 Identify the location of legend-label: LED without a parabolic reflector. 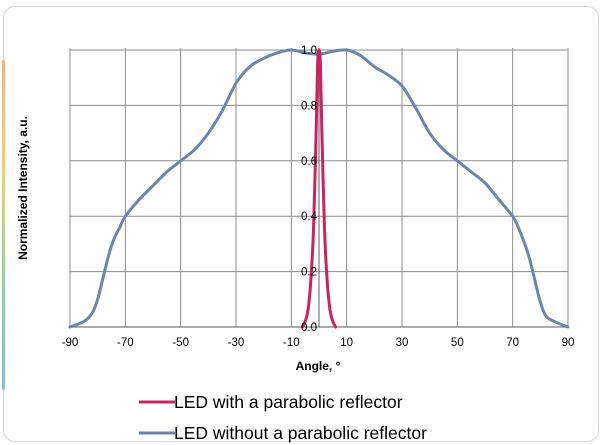
(300, 433).